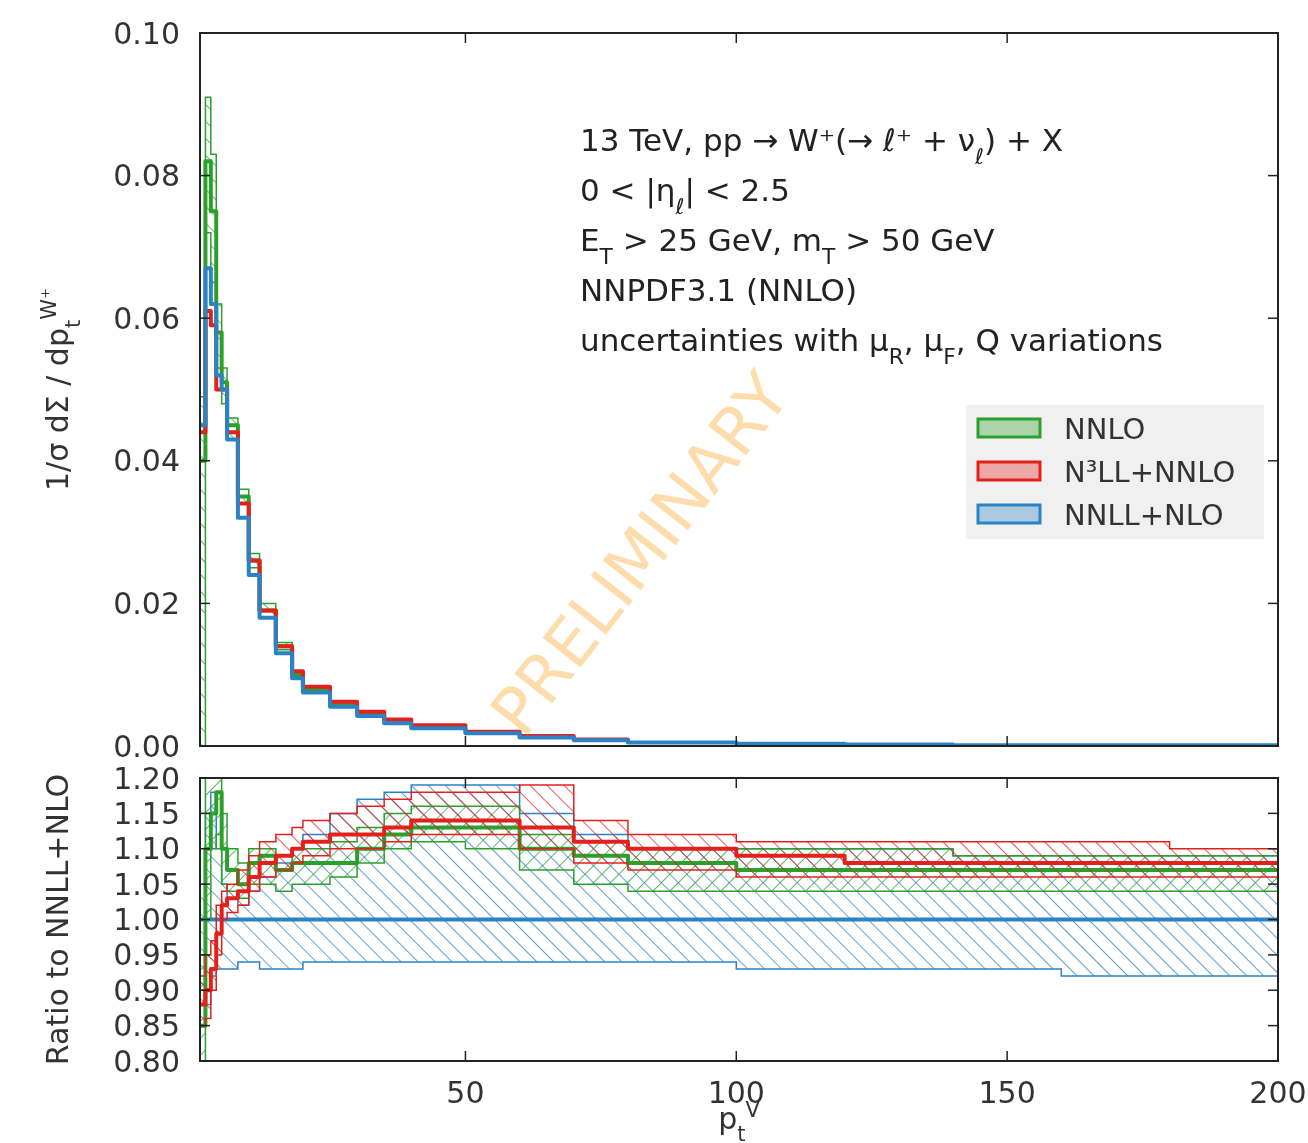 This screenshot has height=1143, width=1308. I want to click on y-tick-label: 0.02, so click(146, 603).